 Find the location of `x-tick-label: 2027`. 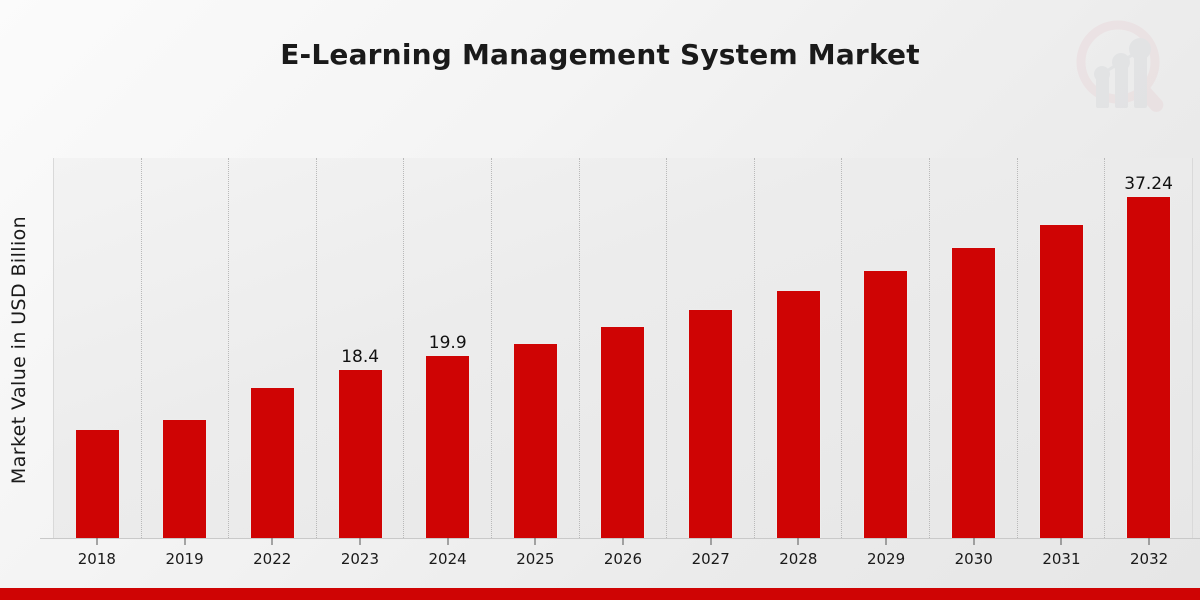

x-tick-label: 2027 is located at coordinates (710, 559).